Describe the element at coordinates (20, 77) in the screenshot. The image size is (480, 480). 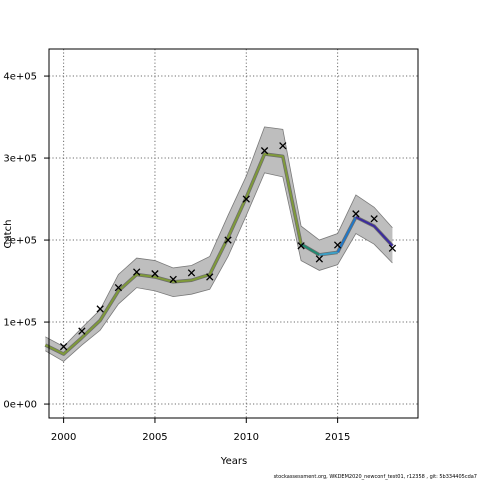
I see `y-tick-label: 4e+05` at that location.